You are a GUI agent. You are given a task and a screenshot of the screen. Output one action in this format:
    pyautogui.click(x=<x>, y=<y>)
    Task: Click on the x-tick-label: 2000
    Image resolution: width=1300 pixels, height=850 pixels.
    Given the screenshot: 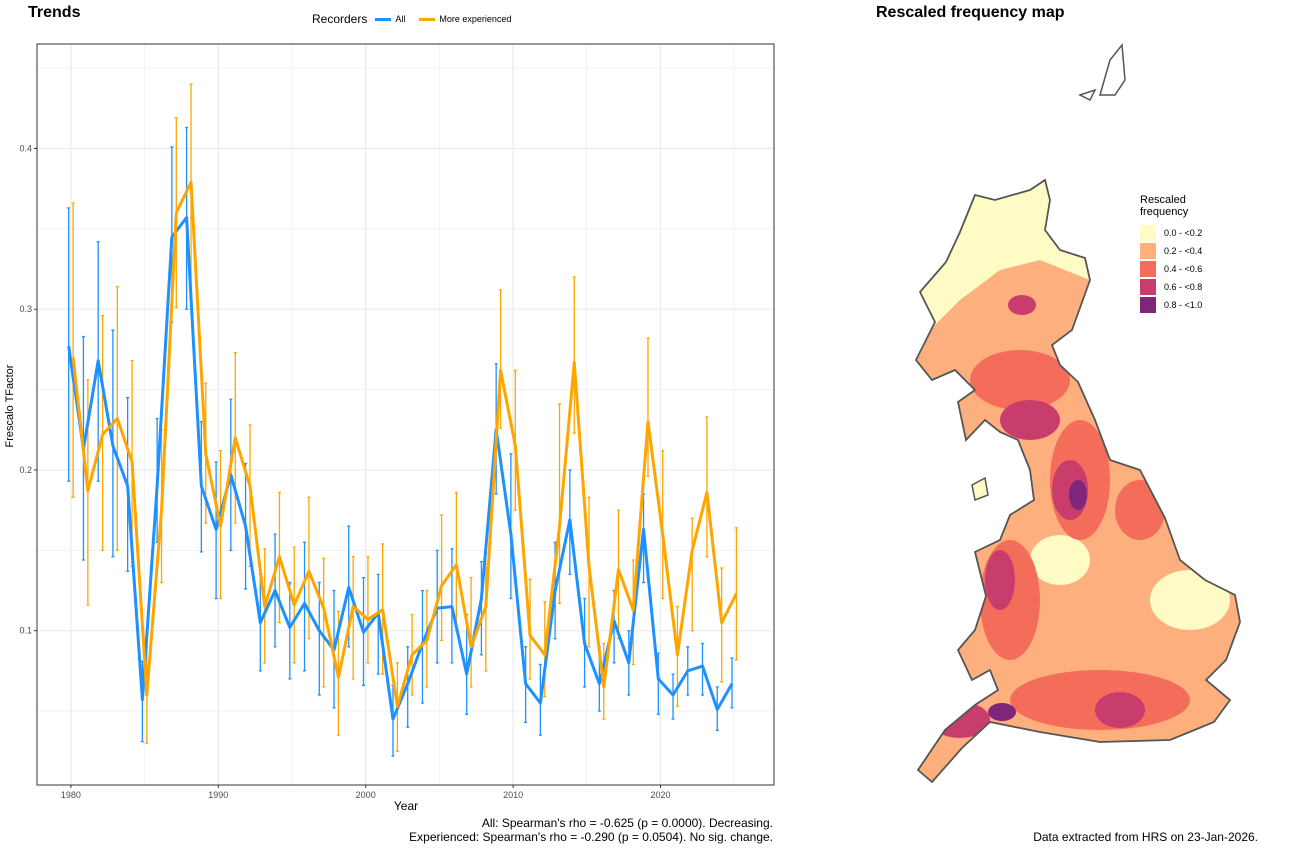 What is the action you would take?
    pyautogui.click(x=366, y=795)
    